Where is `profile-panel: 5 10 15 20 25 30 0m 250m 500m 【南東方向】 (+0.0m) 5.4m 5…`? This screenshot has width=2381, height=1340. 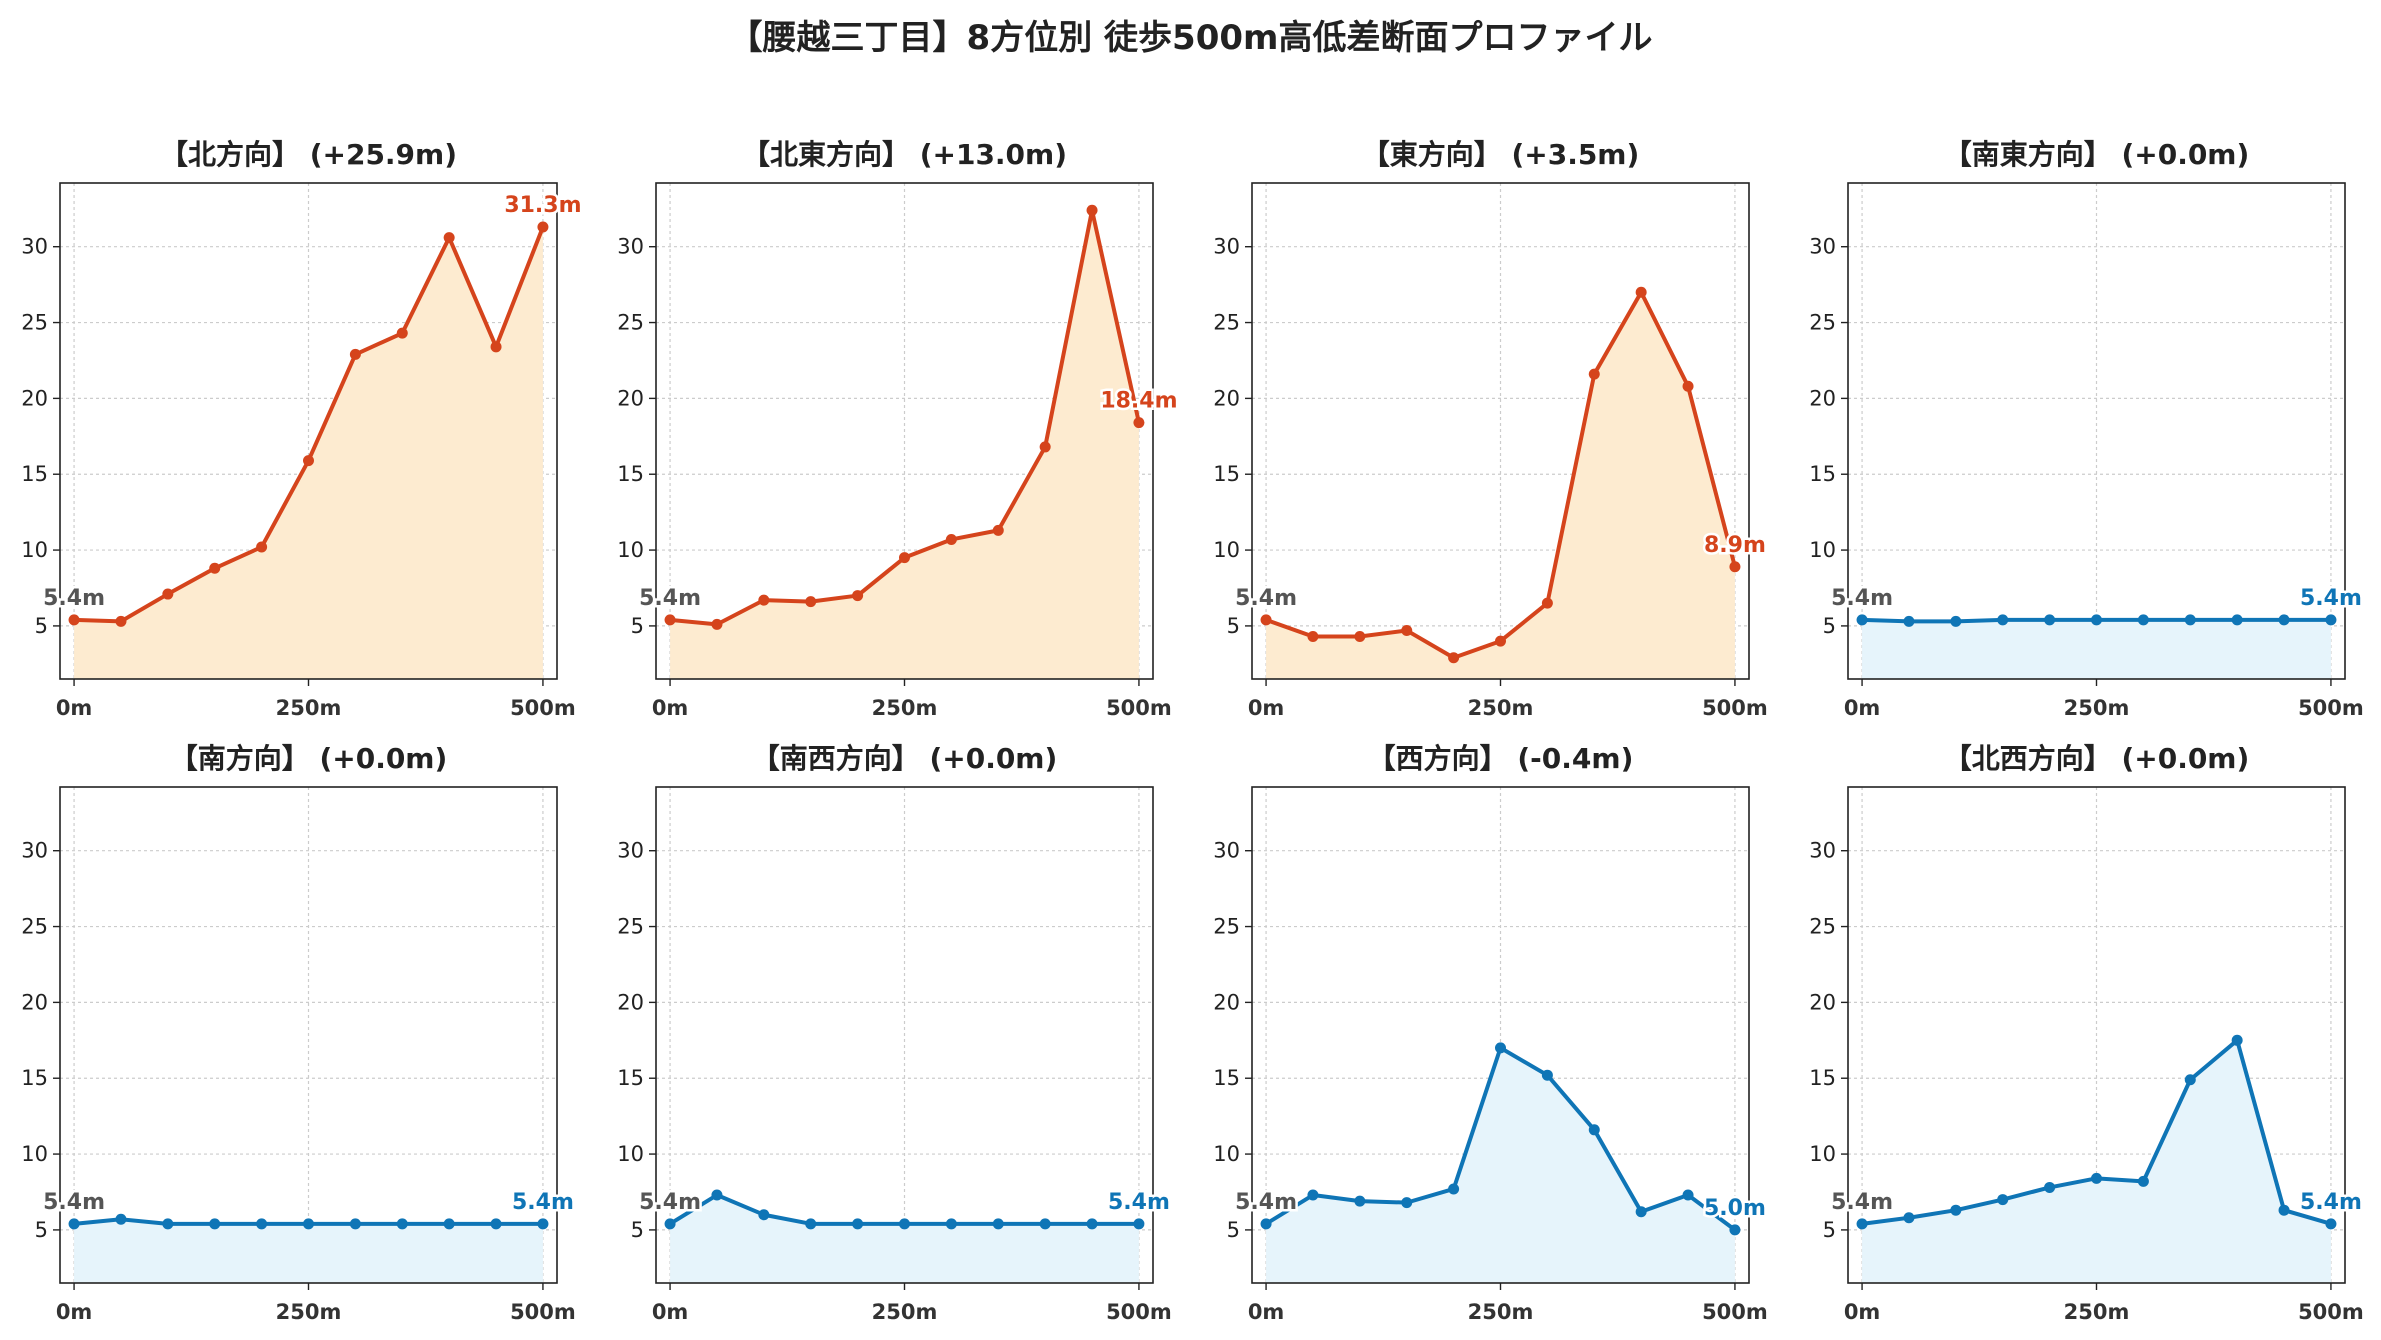 profile-panel: 5 10 15 20 25 30 0m 250m 500m 【南東方向】 (+0.0m) 5.4m 5… is located at coordinates (2086, 429).